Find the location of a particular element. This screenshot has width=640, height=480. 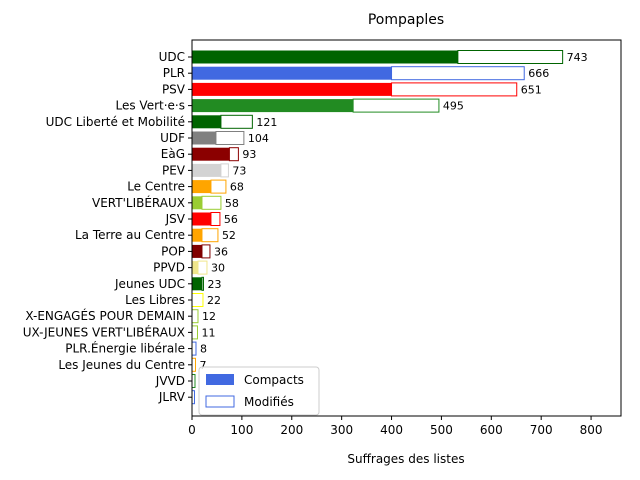

bar-modifies-pop is located at coordinates (206, 251).